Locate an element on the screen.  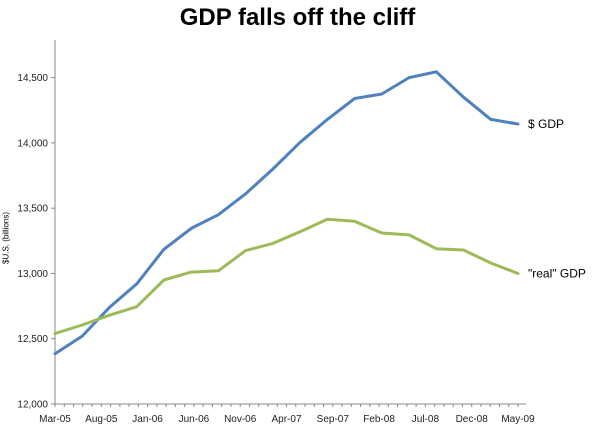
y-tick-label: 14,000 is located at coordinates (32, 143).